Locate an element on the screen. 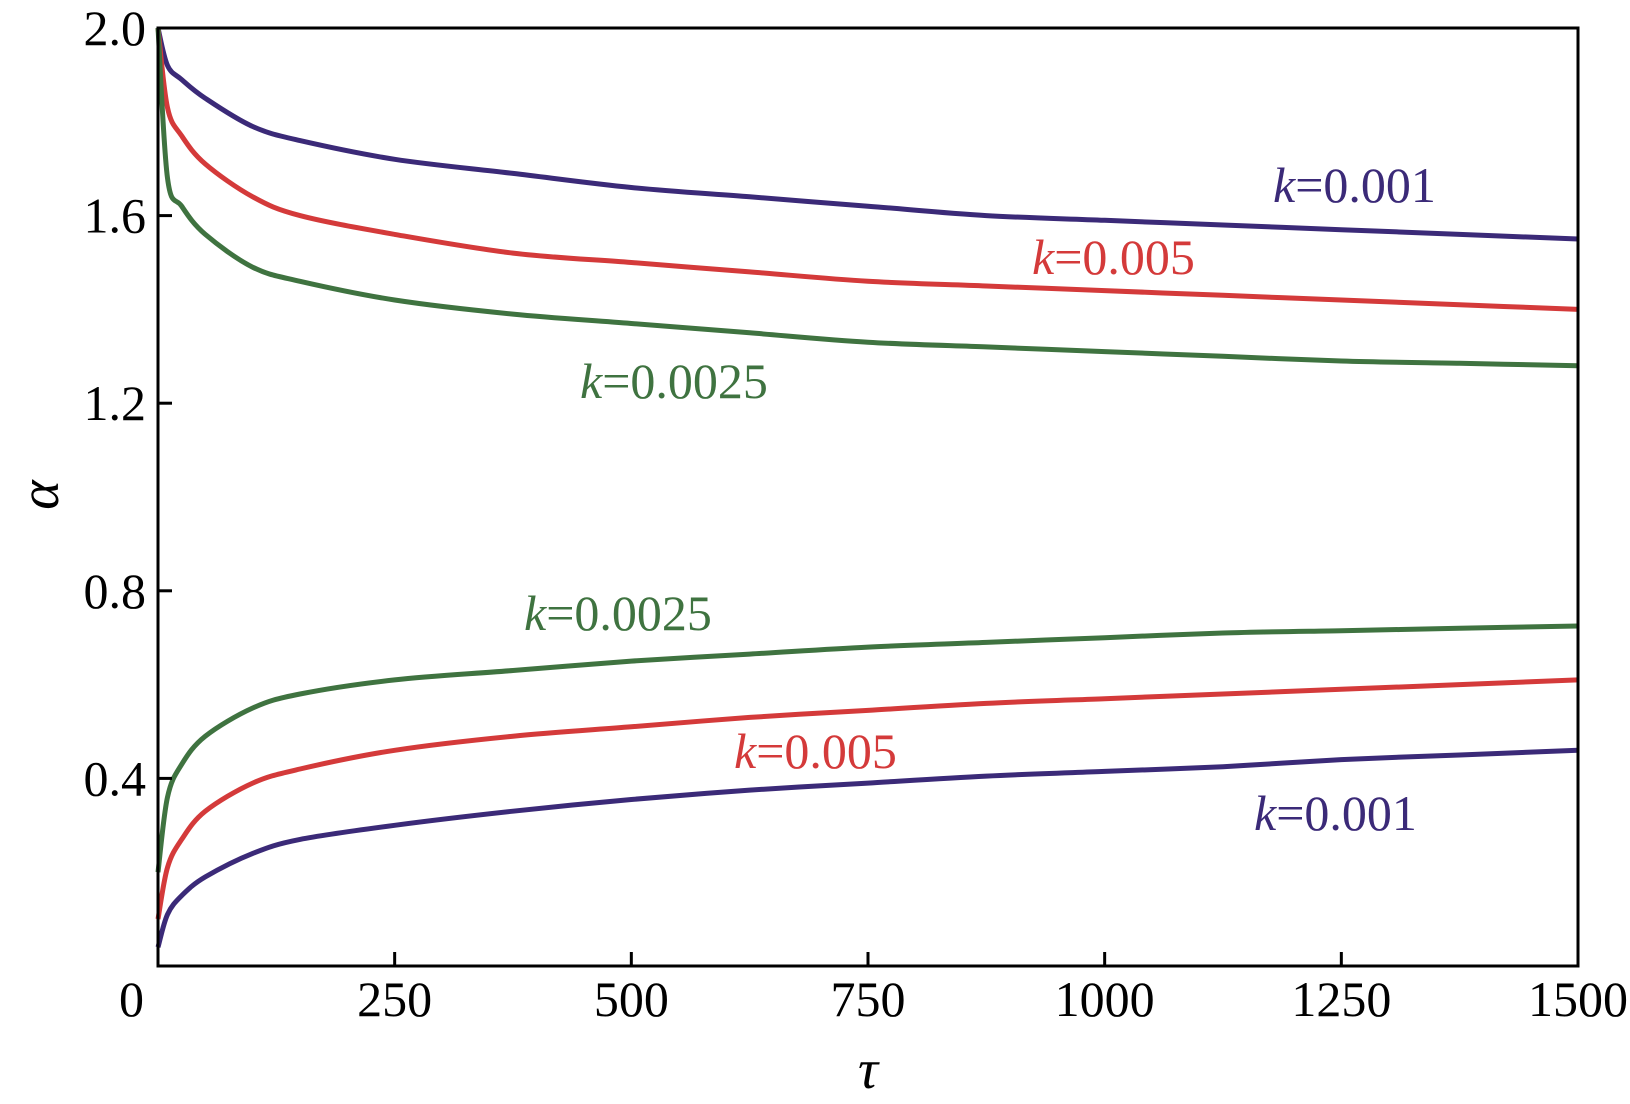  y-axis-title: α is located at coordinates (40, 494).